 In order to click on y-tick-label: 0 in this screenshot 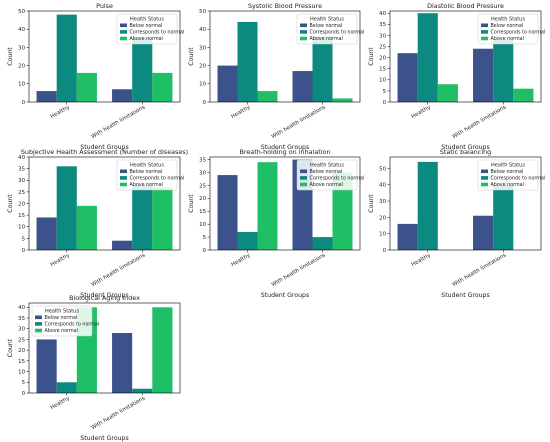, I will do `click(385, 103)`.